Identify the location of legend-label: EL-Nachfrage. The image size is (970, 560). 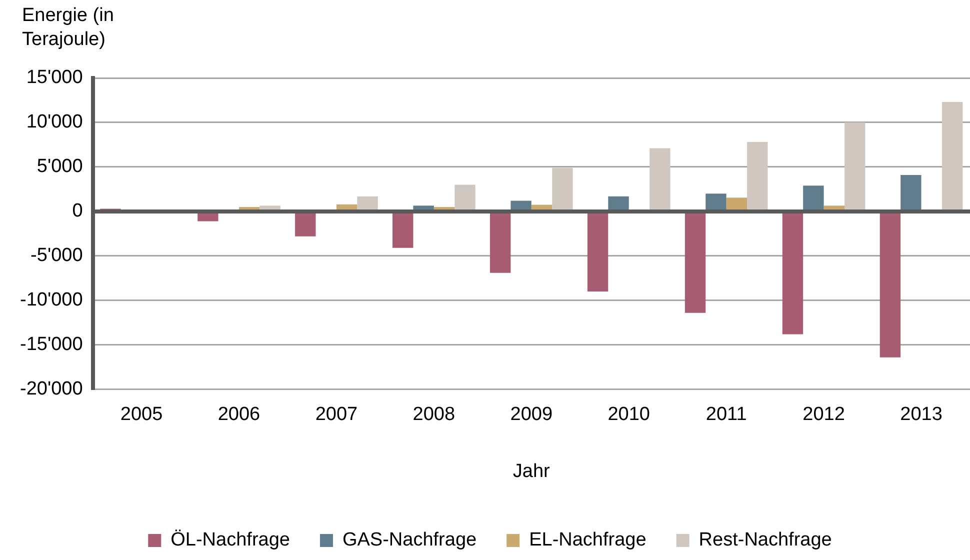
(587, 540).